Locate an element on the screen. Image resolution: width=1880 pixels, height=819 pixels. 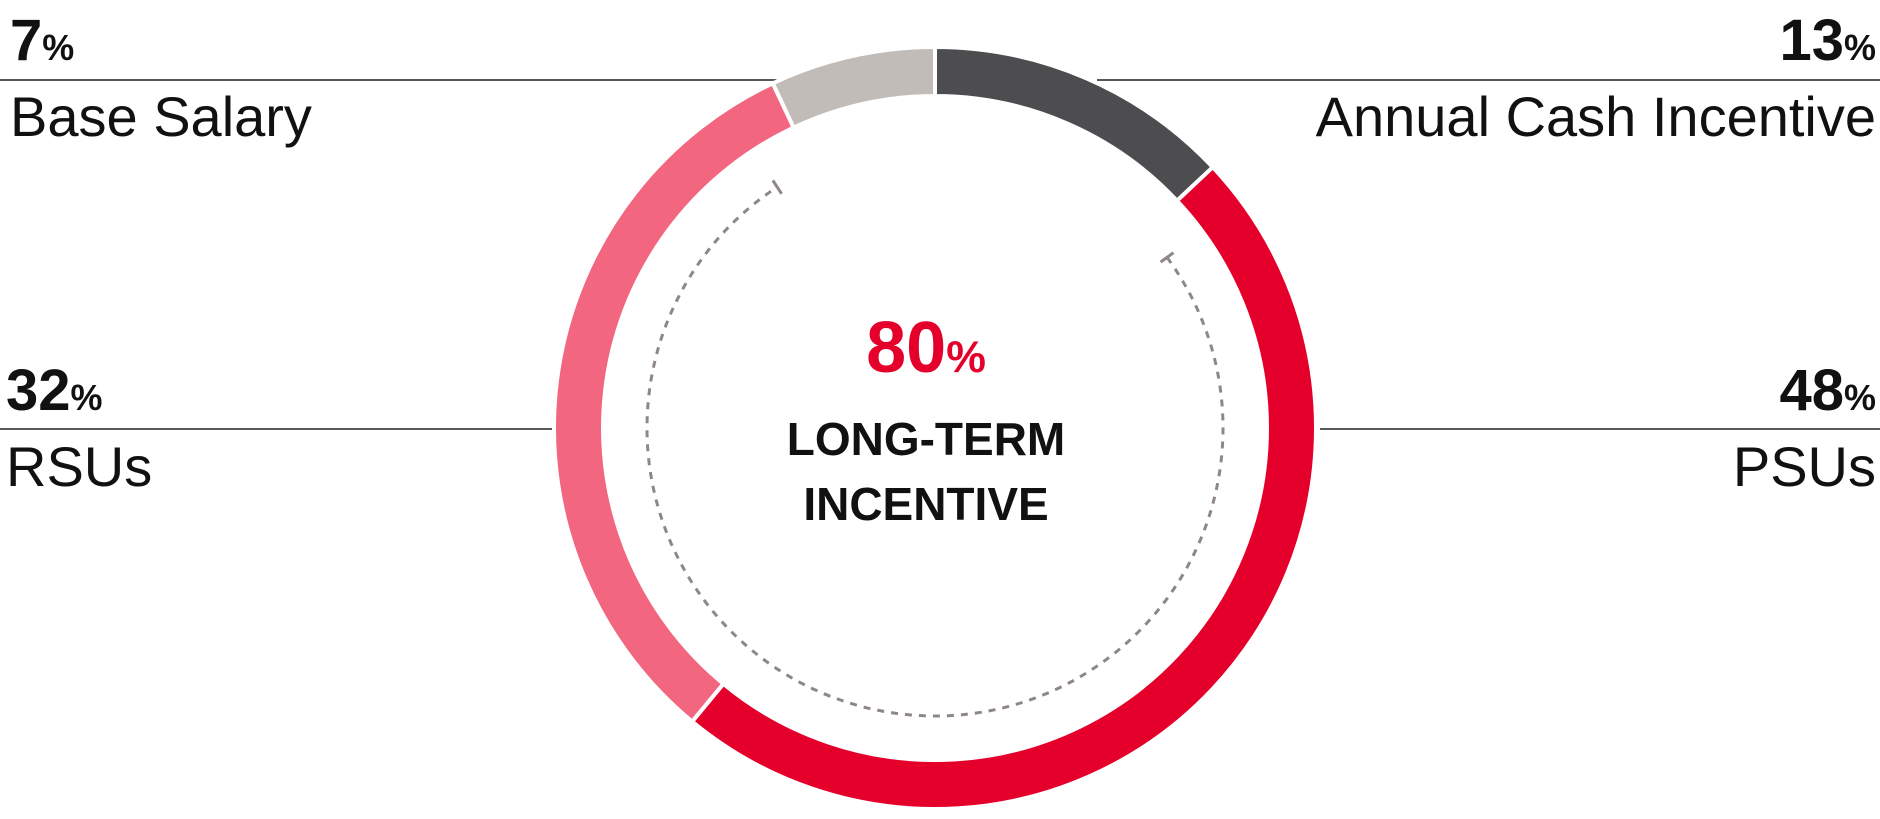
legend-label: RSUs is located at coordinates (79, 466).